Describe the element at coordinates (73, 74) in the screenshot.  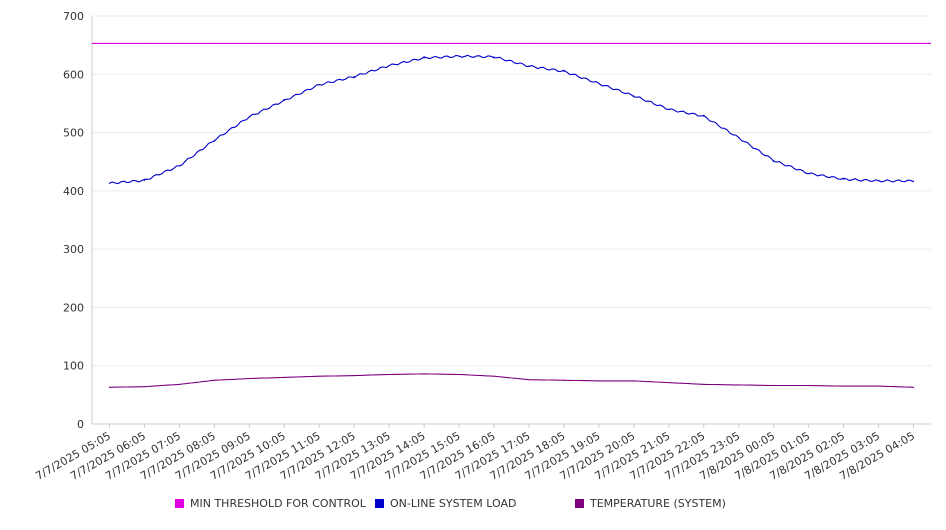
I see `y-tick-label-600: 600` at that location.